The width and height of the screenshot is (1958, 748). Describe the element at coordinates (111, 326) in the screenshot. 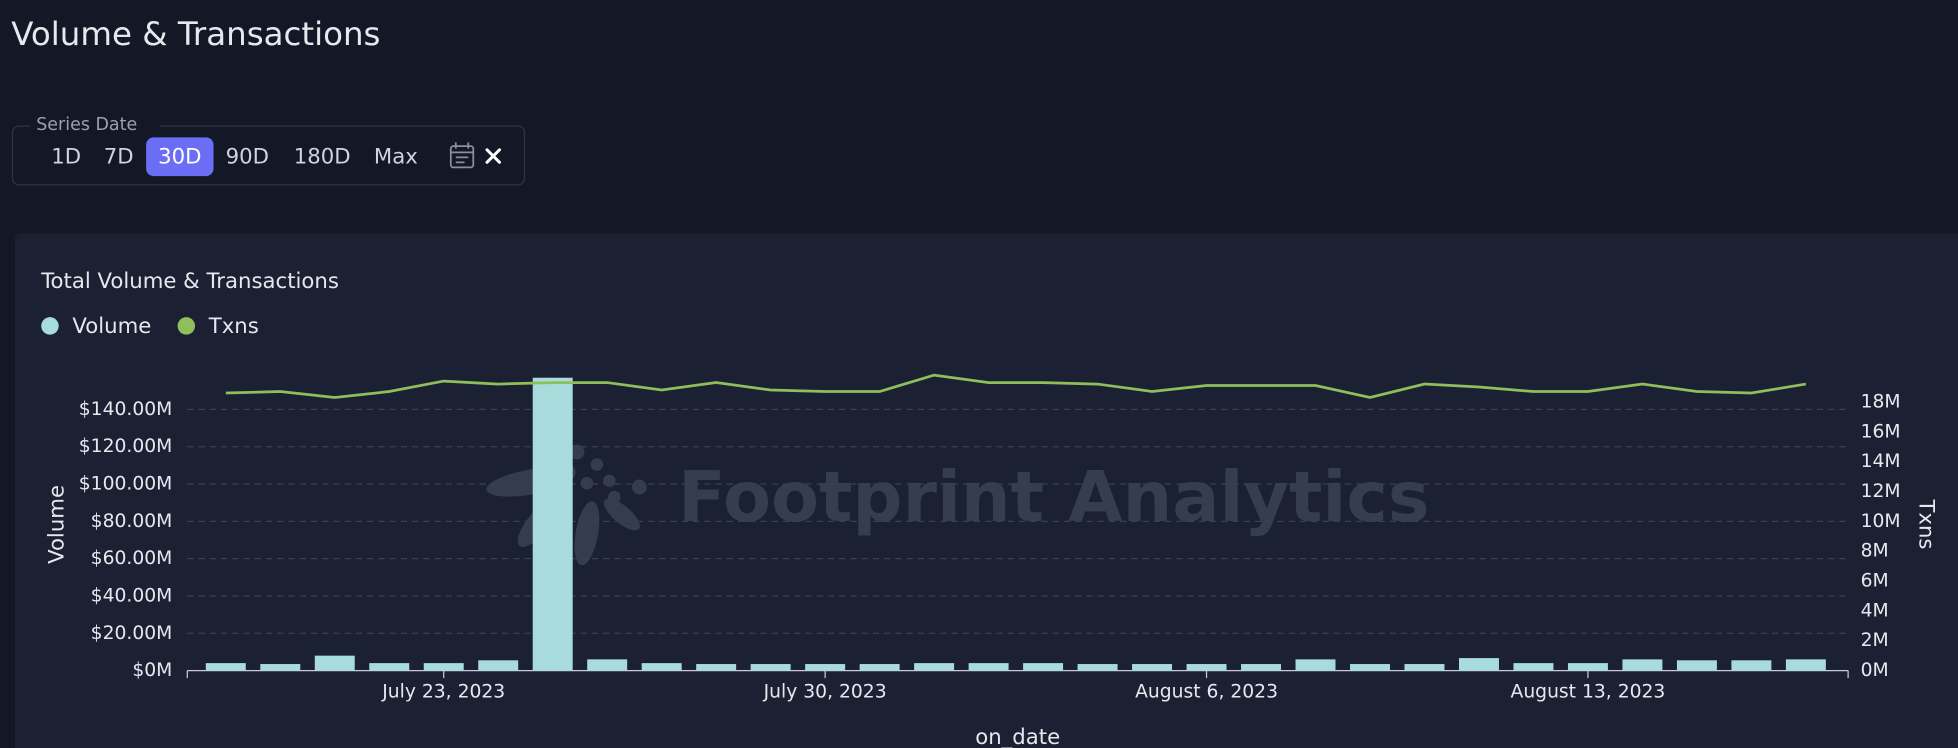

I see `legend-label: Volume` at that location.